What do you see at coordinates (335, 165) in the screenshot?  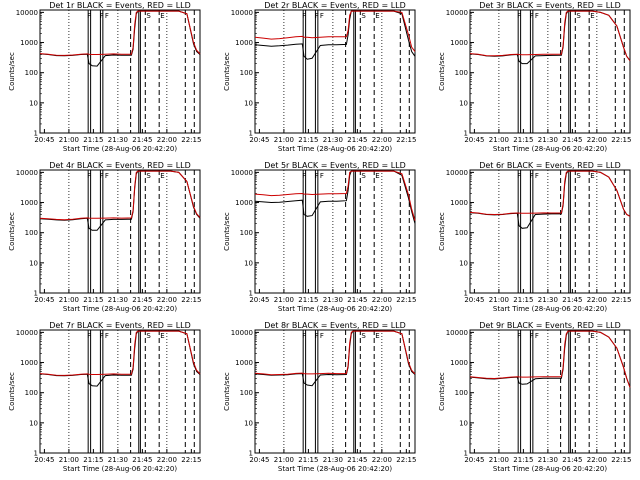 I see `panel-title: Det 5r BLACK = Events, RED = LLD` at bounding box center [335, 165].